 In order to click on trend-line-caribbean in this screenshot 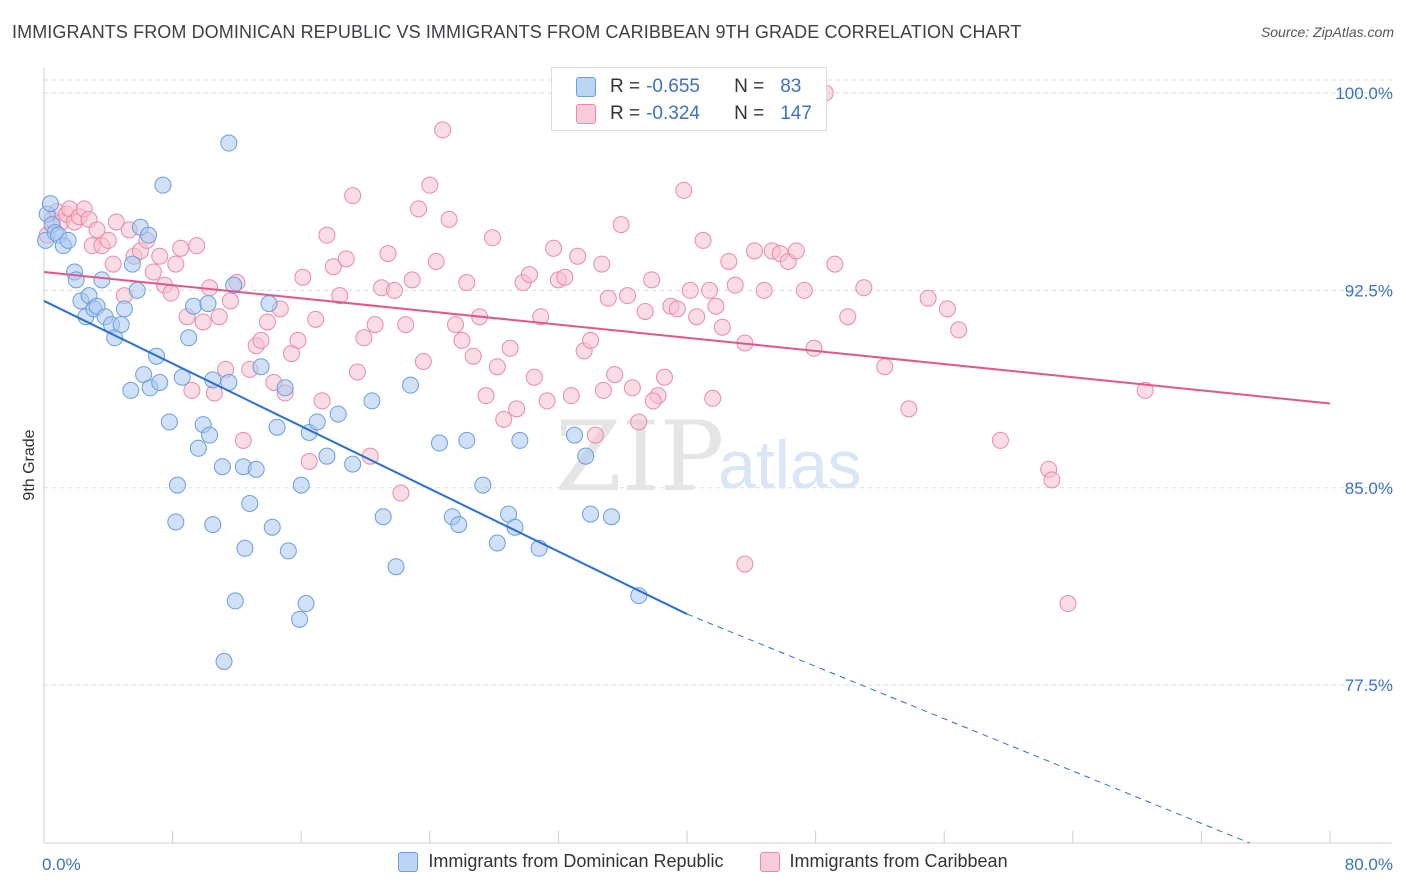, I will do `click(687, 337)`.